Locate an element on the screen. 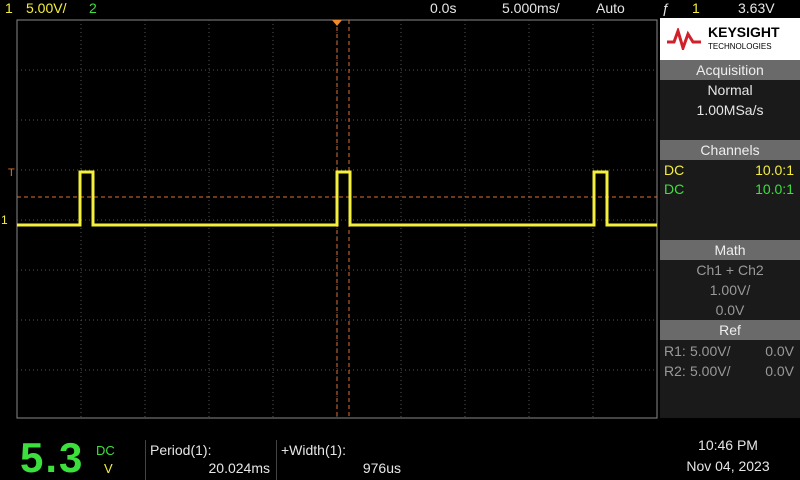 This screenshot has width=800, height=480. meter-reading: 5.3 is located at coordinates (52, 457).